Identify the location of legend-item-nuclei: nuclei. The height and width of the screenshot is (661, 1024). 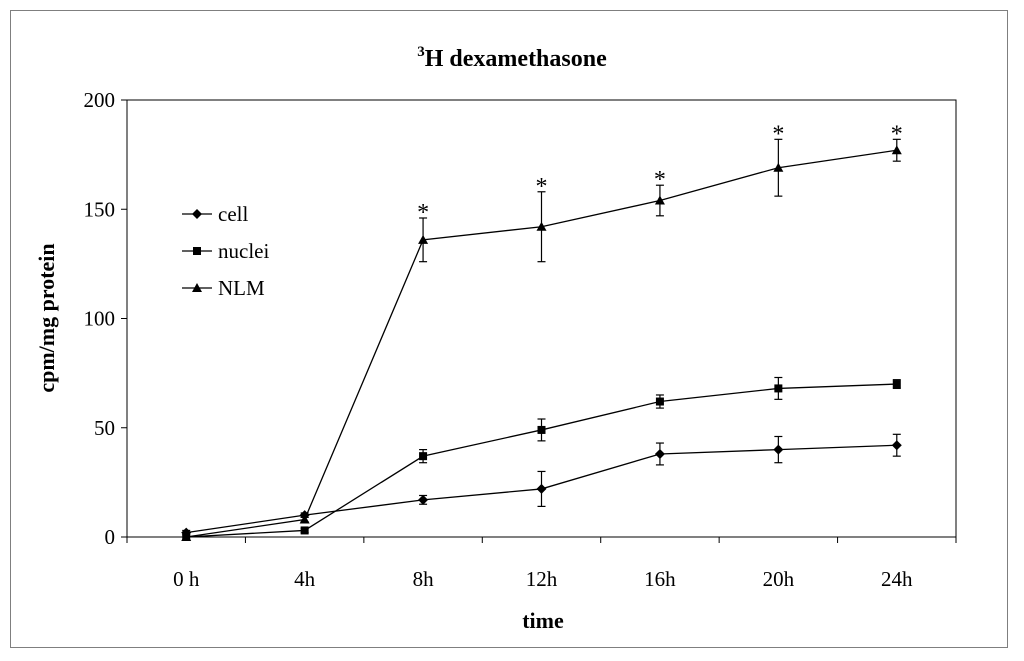
(225, 251).